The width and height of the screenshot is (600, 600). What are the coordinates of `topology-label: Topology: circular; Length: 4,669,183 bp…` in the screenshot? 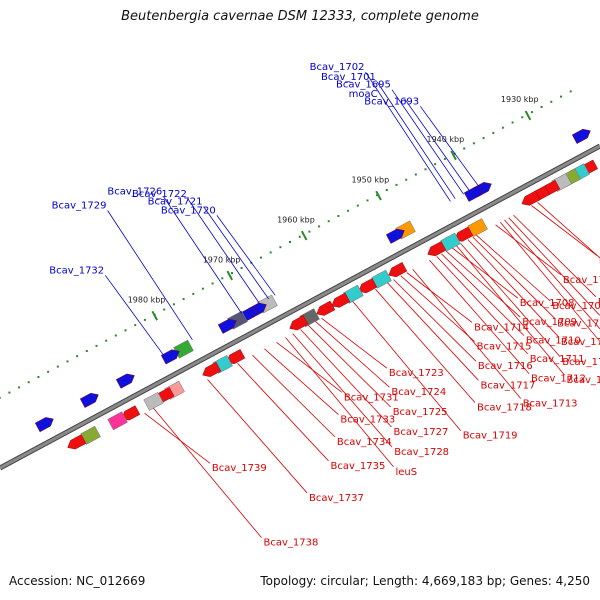 It's located at (425, 581).